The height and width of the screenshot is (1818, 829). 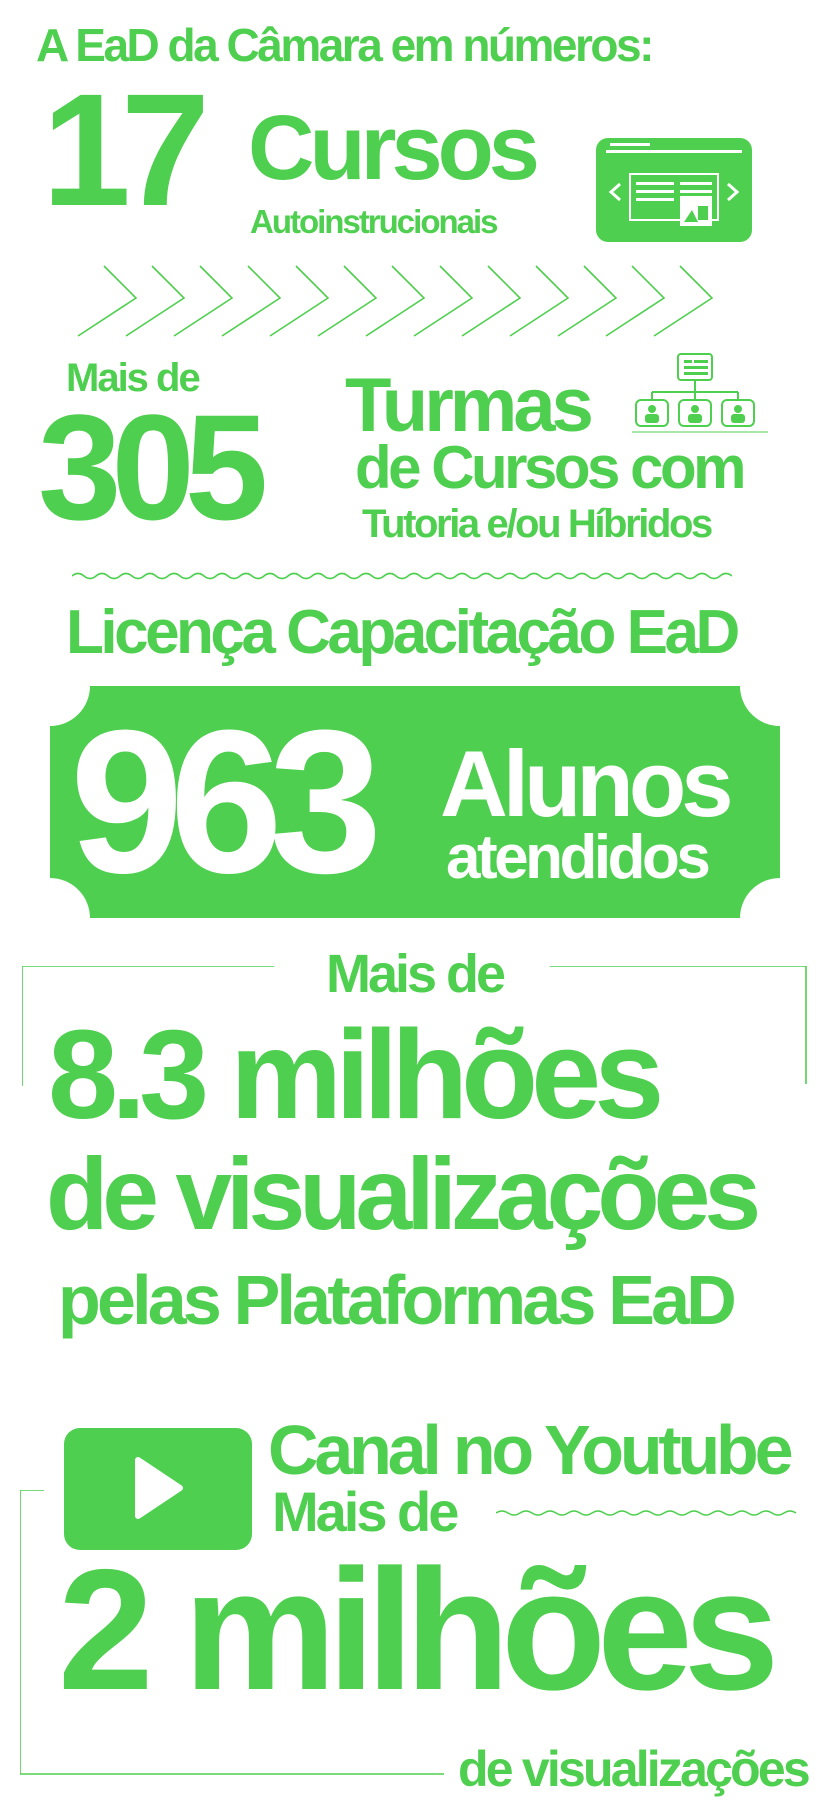 What do you see at coordinates (374, 221) in the screenshot?
I see `courses-subtitle: Autoinstrucionais` at bounding box center [374, 221].